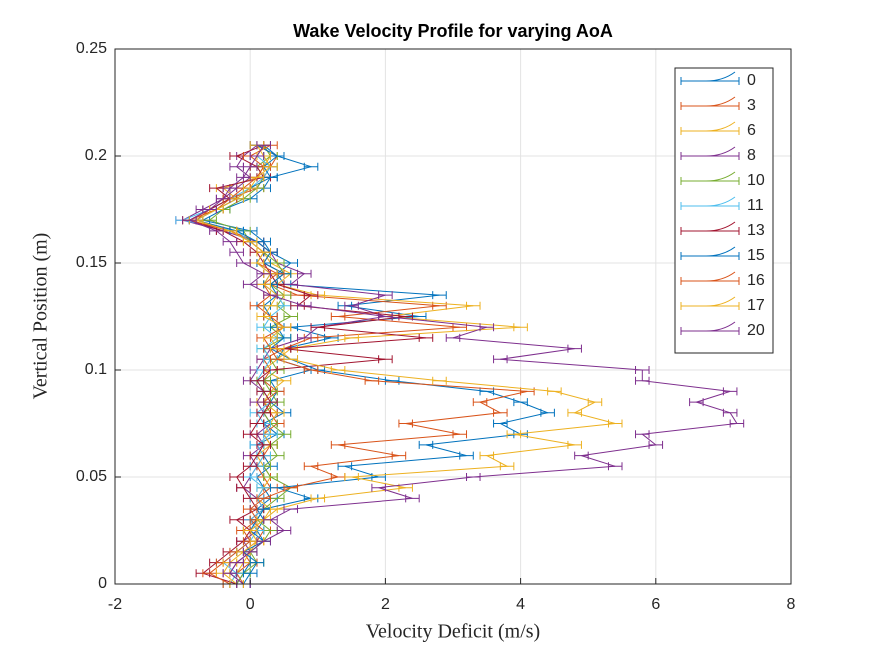 This screenshot has height=656, width=875. Describe the element at coordinates (791, 604) in the screenshot. I see `x-tick-label: 8` at that location.